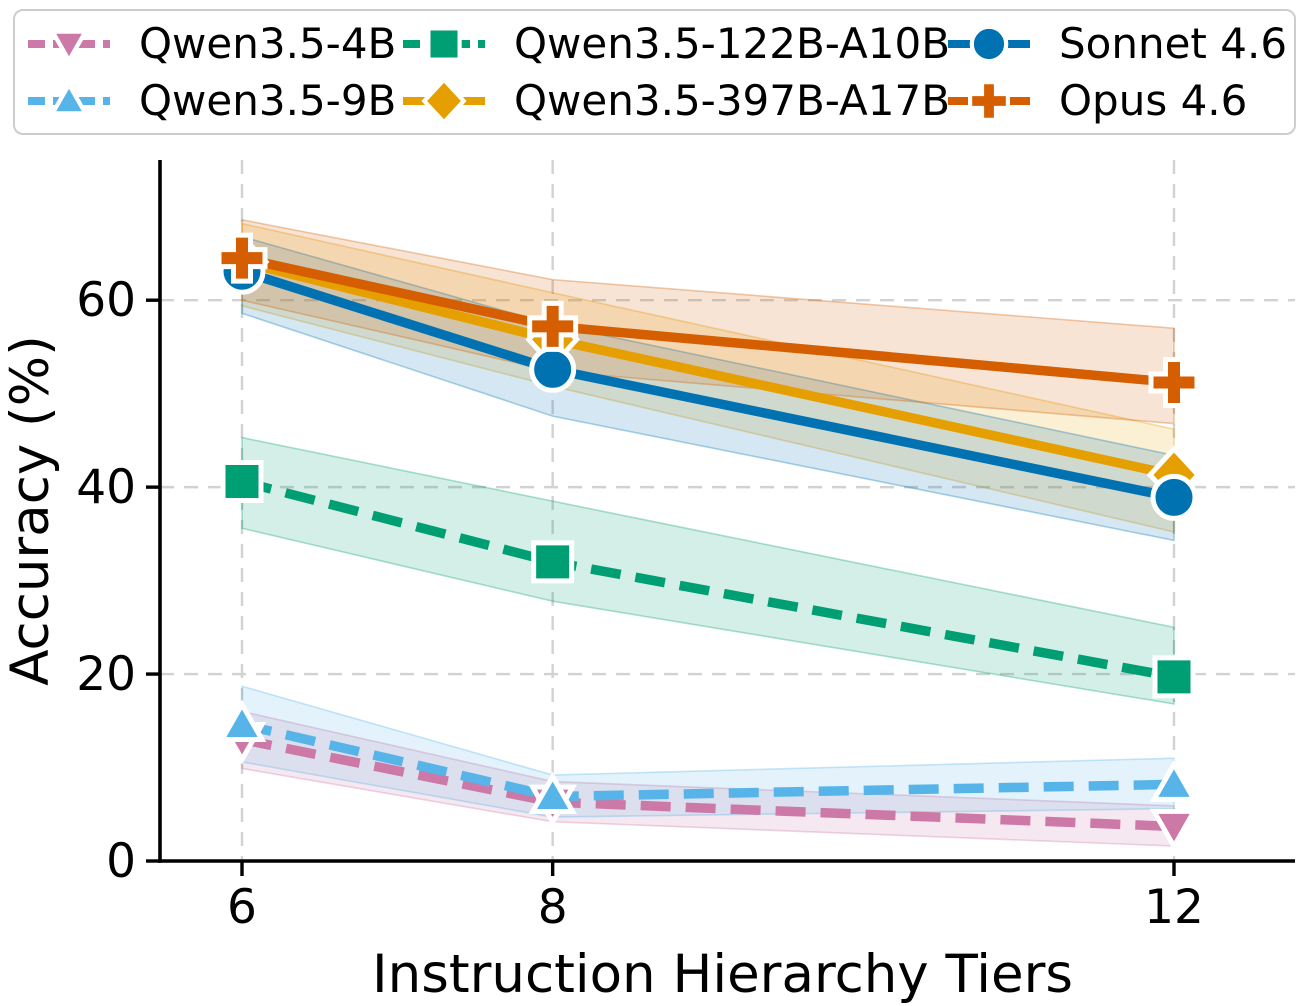 The height and width of the screenshot is (1006, 1308). I want to click on legend-item-qwen3-5-9b: Qwen3.5-9B, so click(212, 101).